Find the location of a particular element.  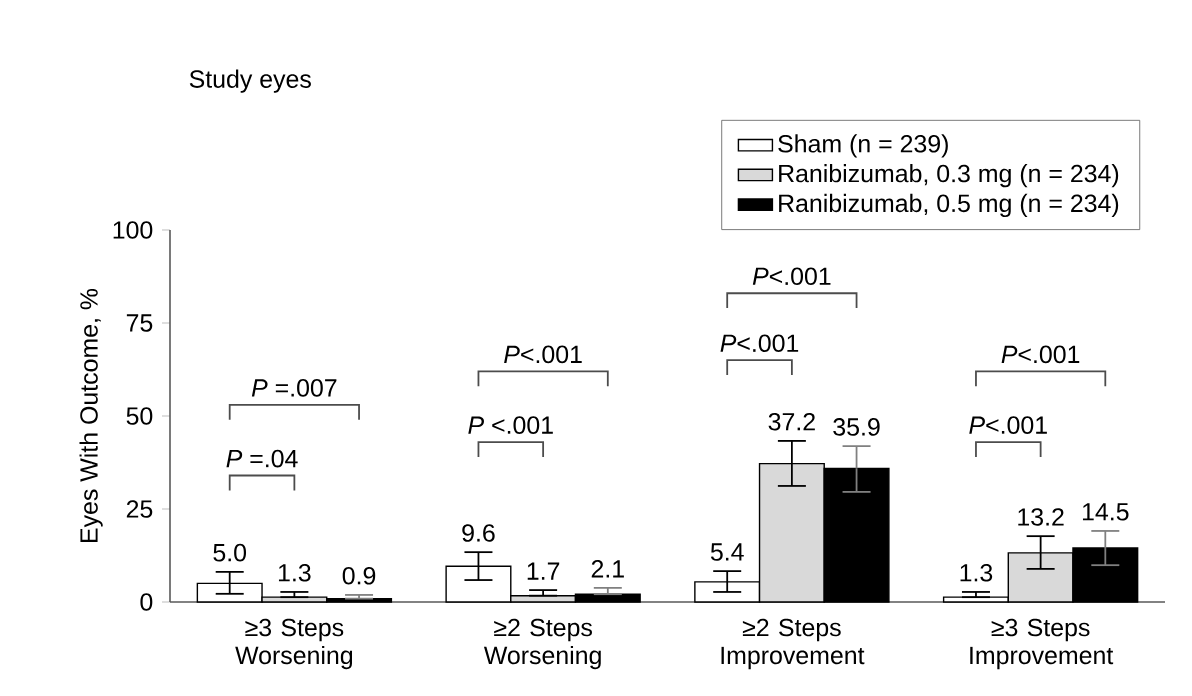

legend-label: Sham (n = 239) is located at coordinates (863, 146).